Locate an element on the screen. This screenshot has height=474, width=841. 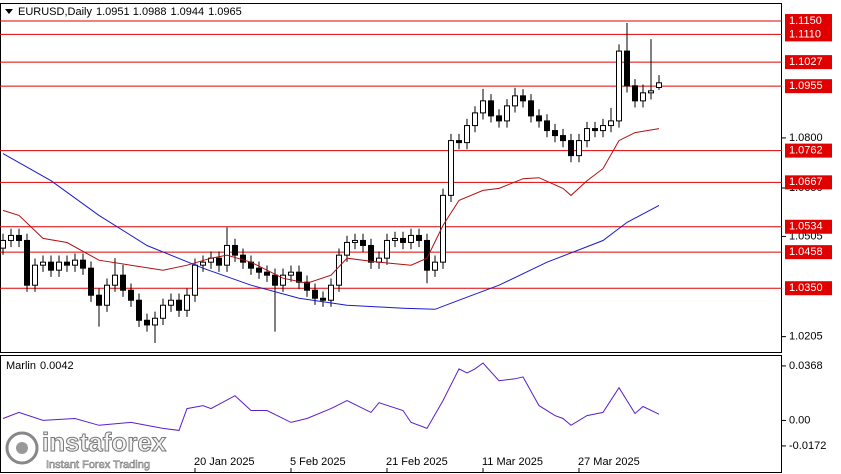
level-label: 1.1027 is located at coordinates (806, 62).